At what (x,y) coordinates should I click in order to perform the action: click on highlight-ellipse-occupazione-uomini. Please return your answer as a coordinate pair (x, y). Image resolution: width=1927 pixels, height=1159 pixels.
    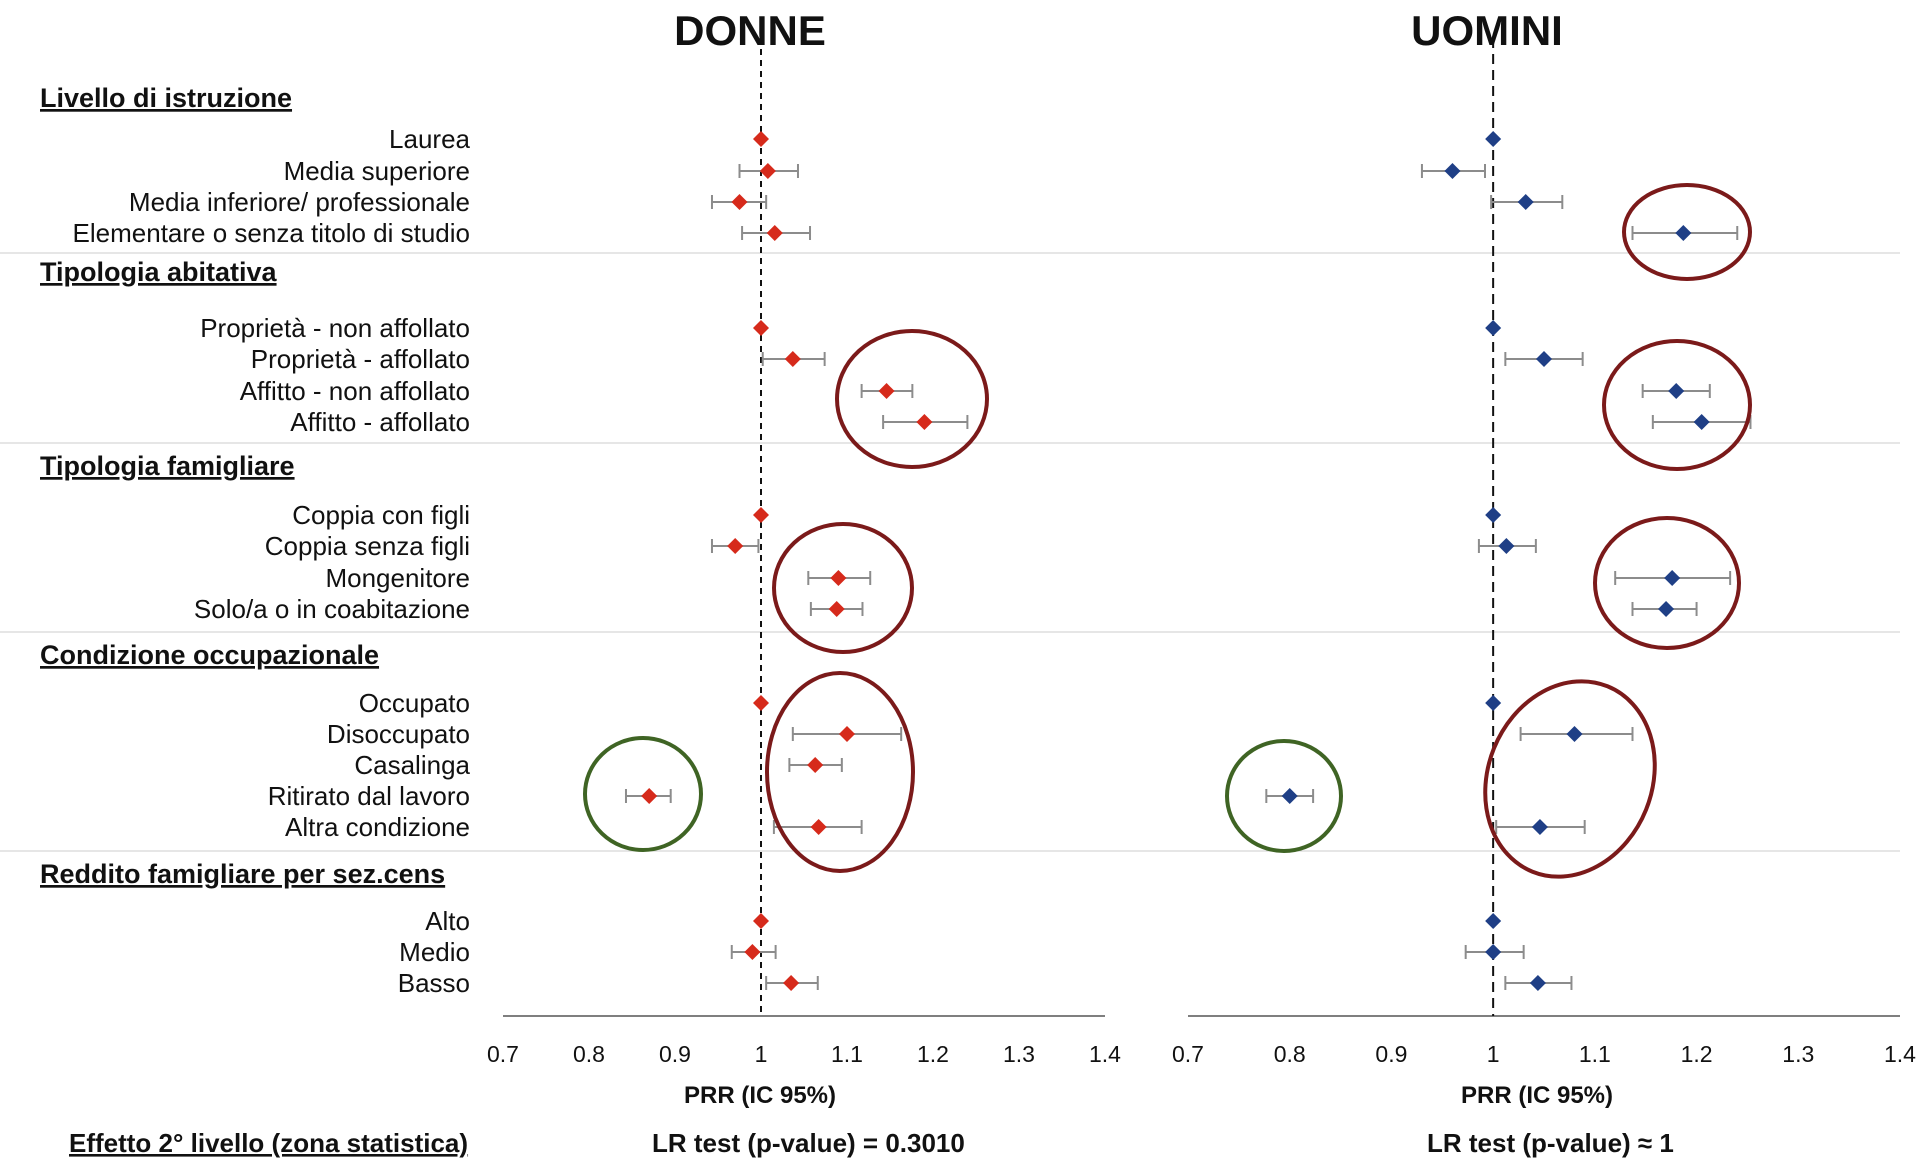
    Looking at the image, I should click on (1570, 779).